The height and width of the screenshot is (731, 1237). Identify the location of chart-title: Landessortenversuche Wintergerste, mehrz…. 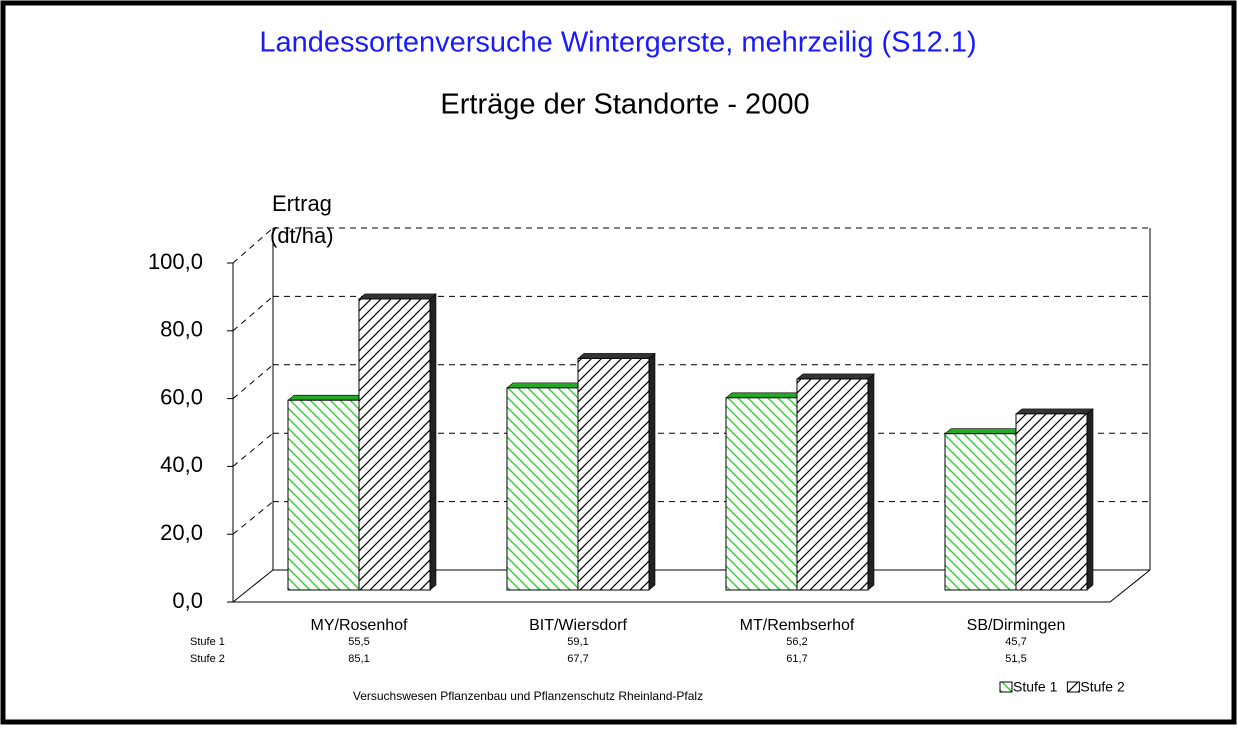
(617, 43).